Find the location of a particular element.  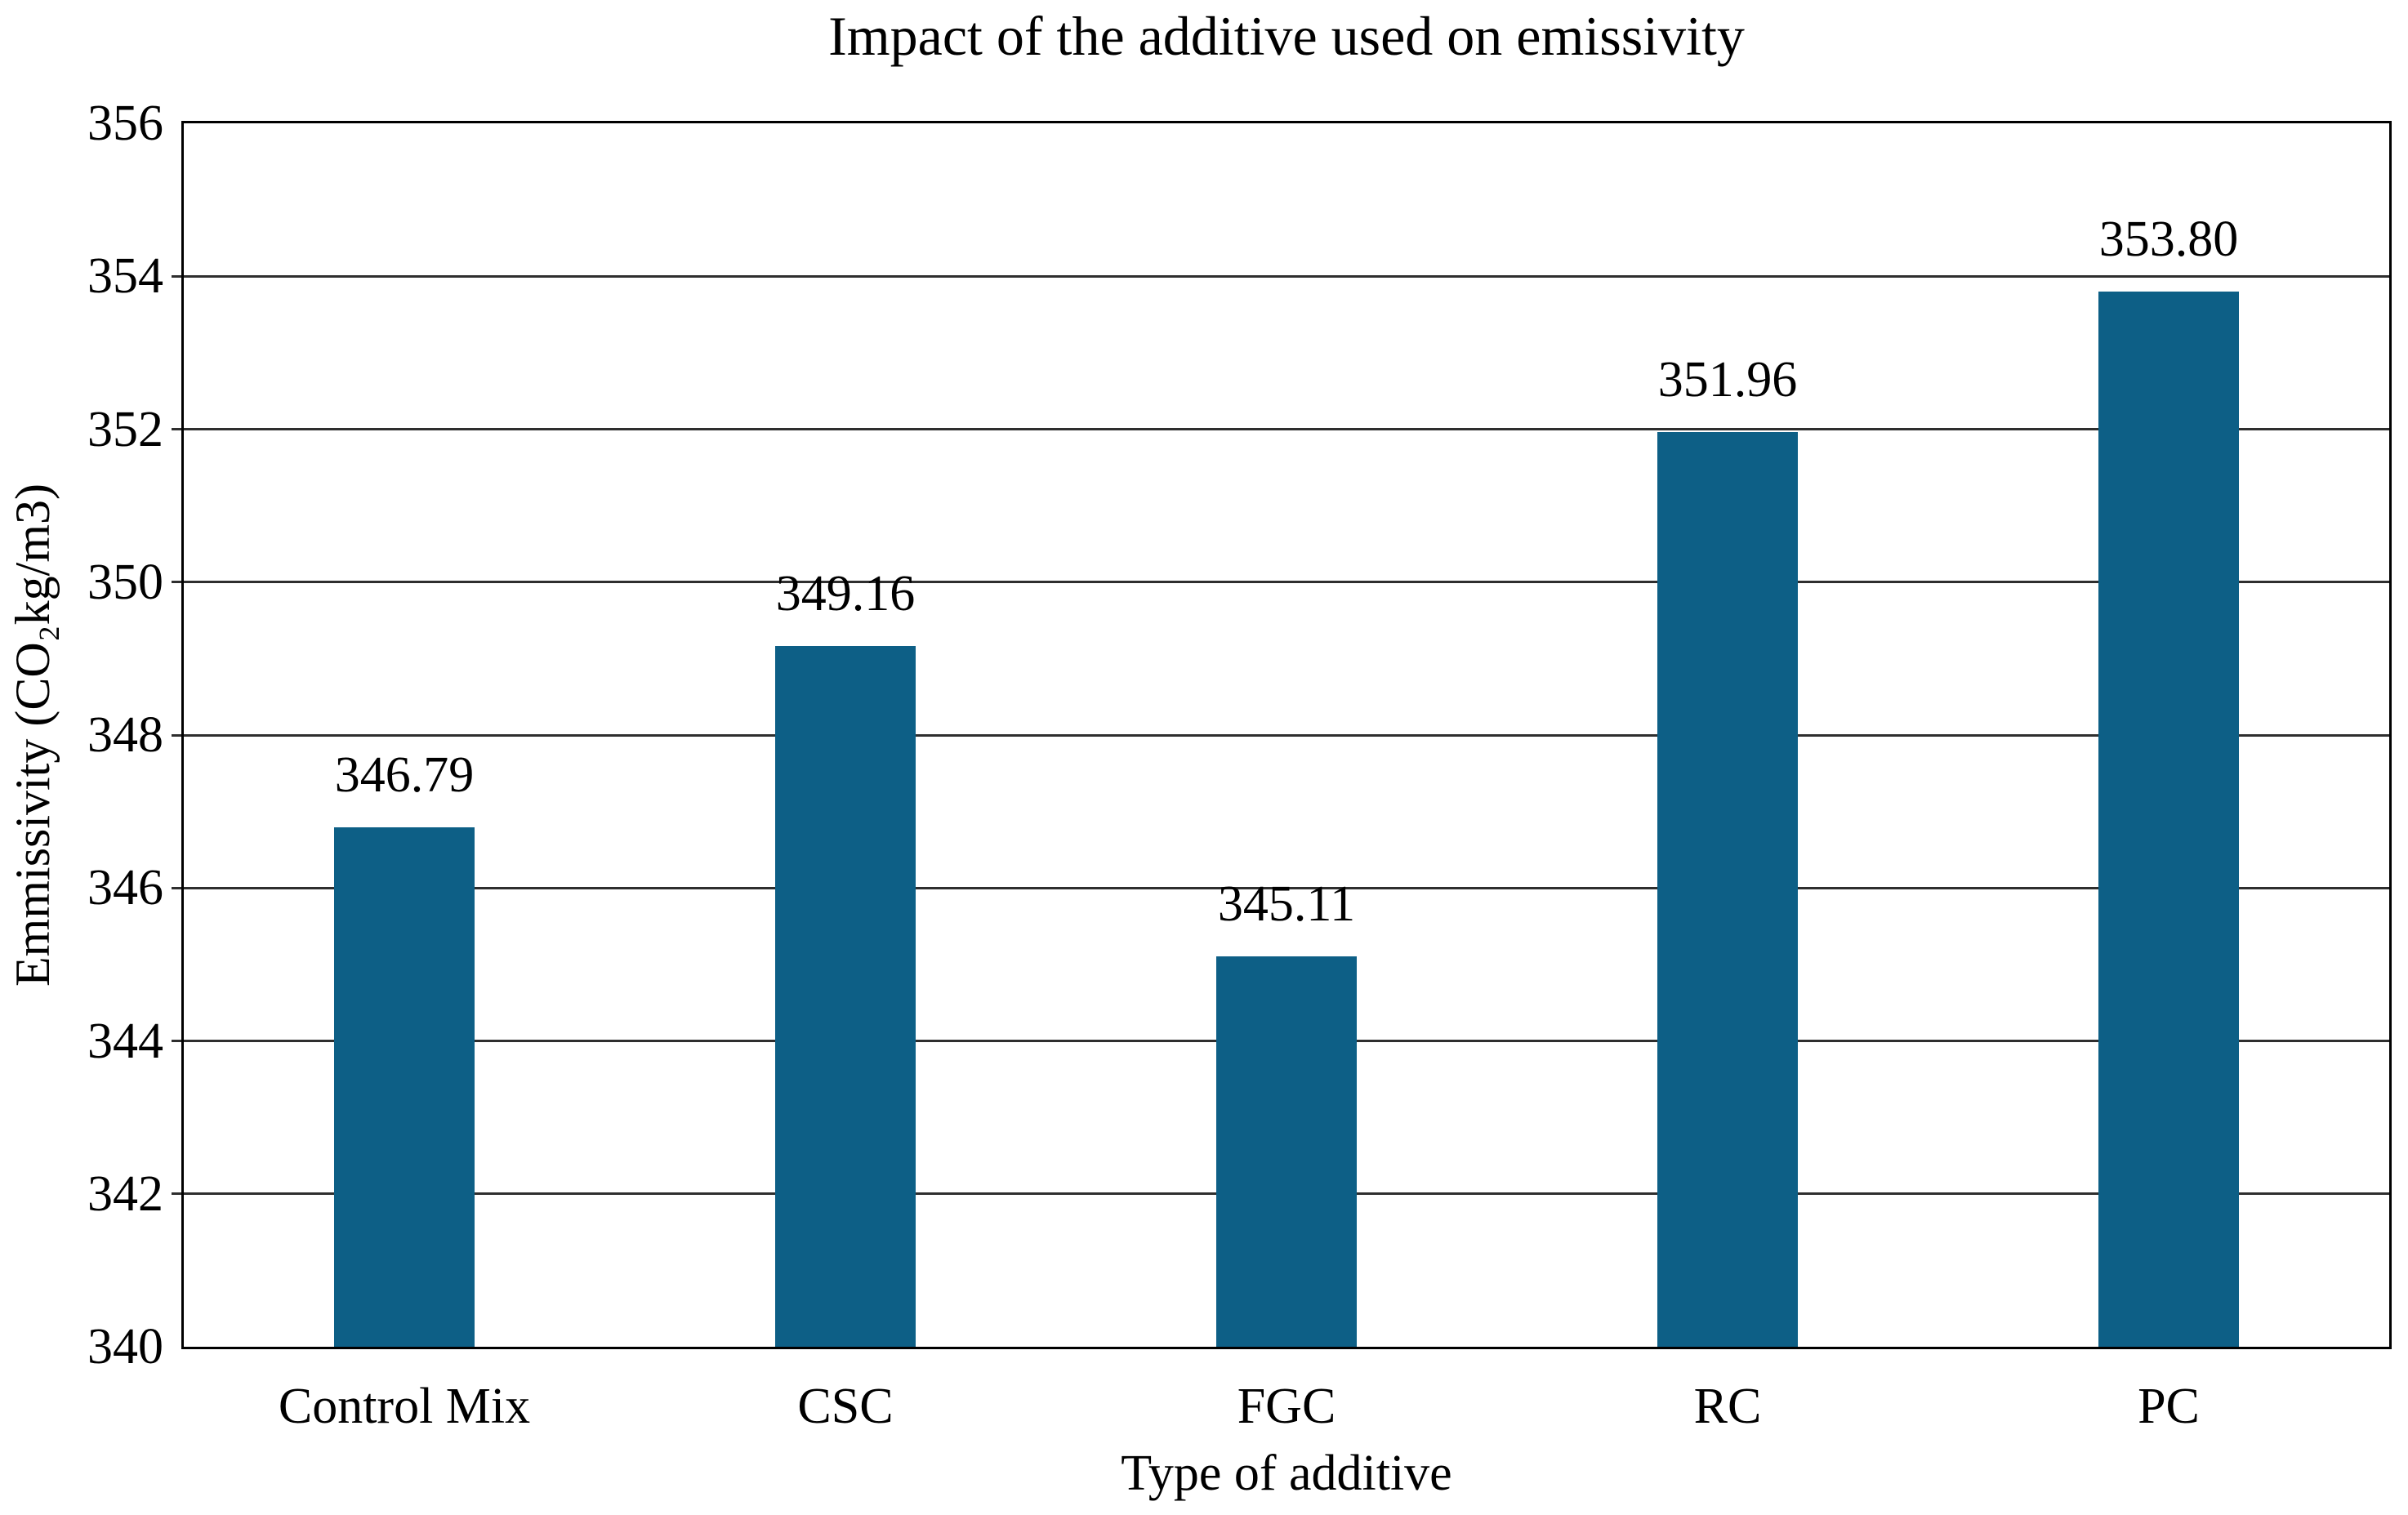

bar-value-label: 345.11 is located at coordinates (1286, 904).